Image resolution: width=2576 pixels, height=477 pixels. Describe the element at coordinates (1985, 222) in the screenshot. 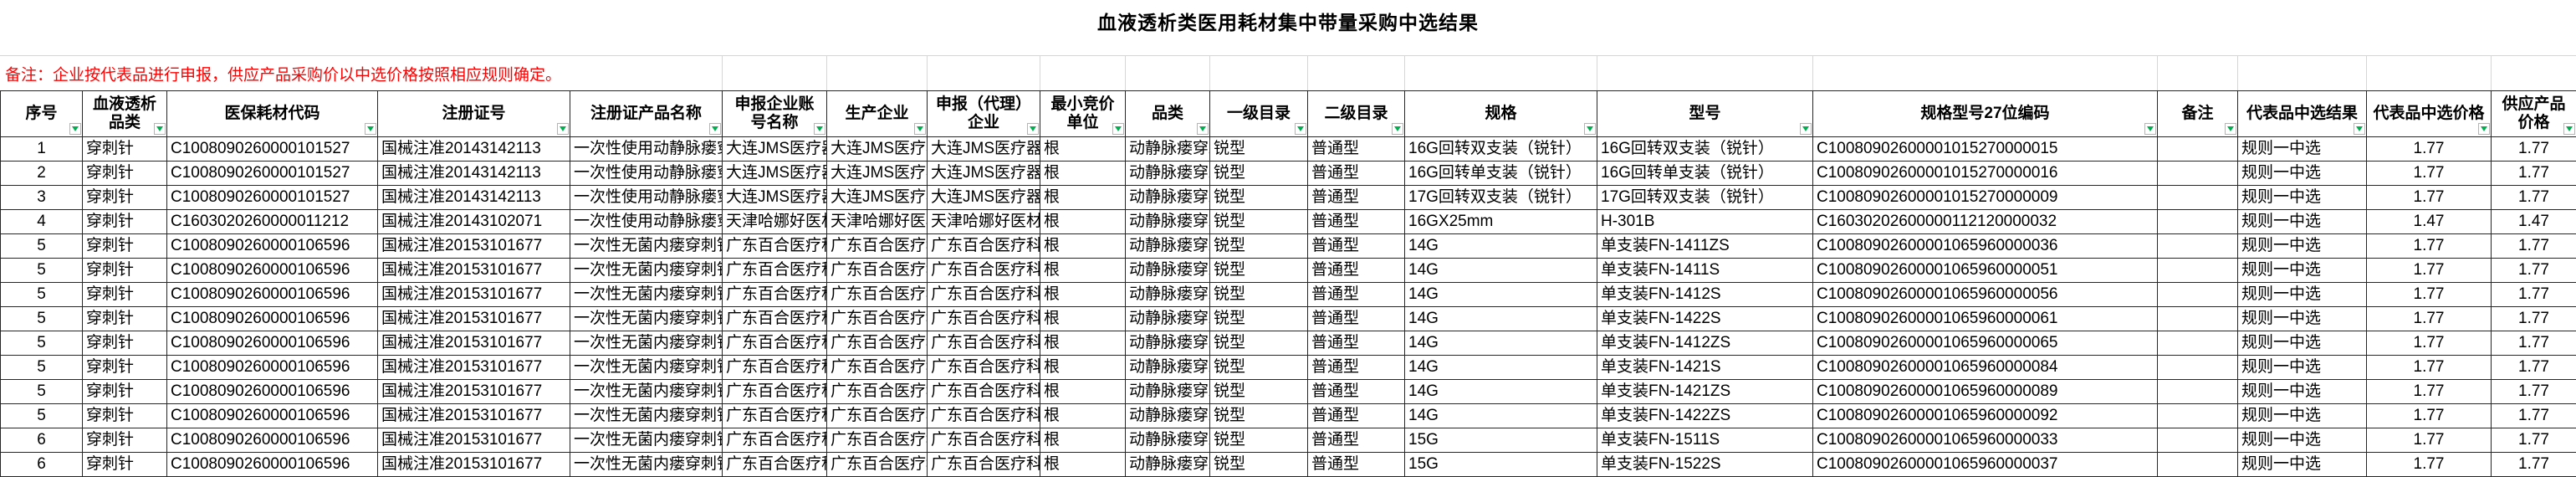

I see `cell-code27: C16030202600000112120000032` at that location.